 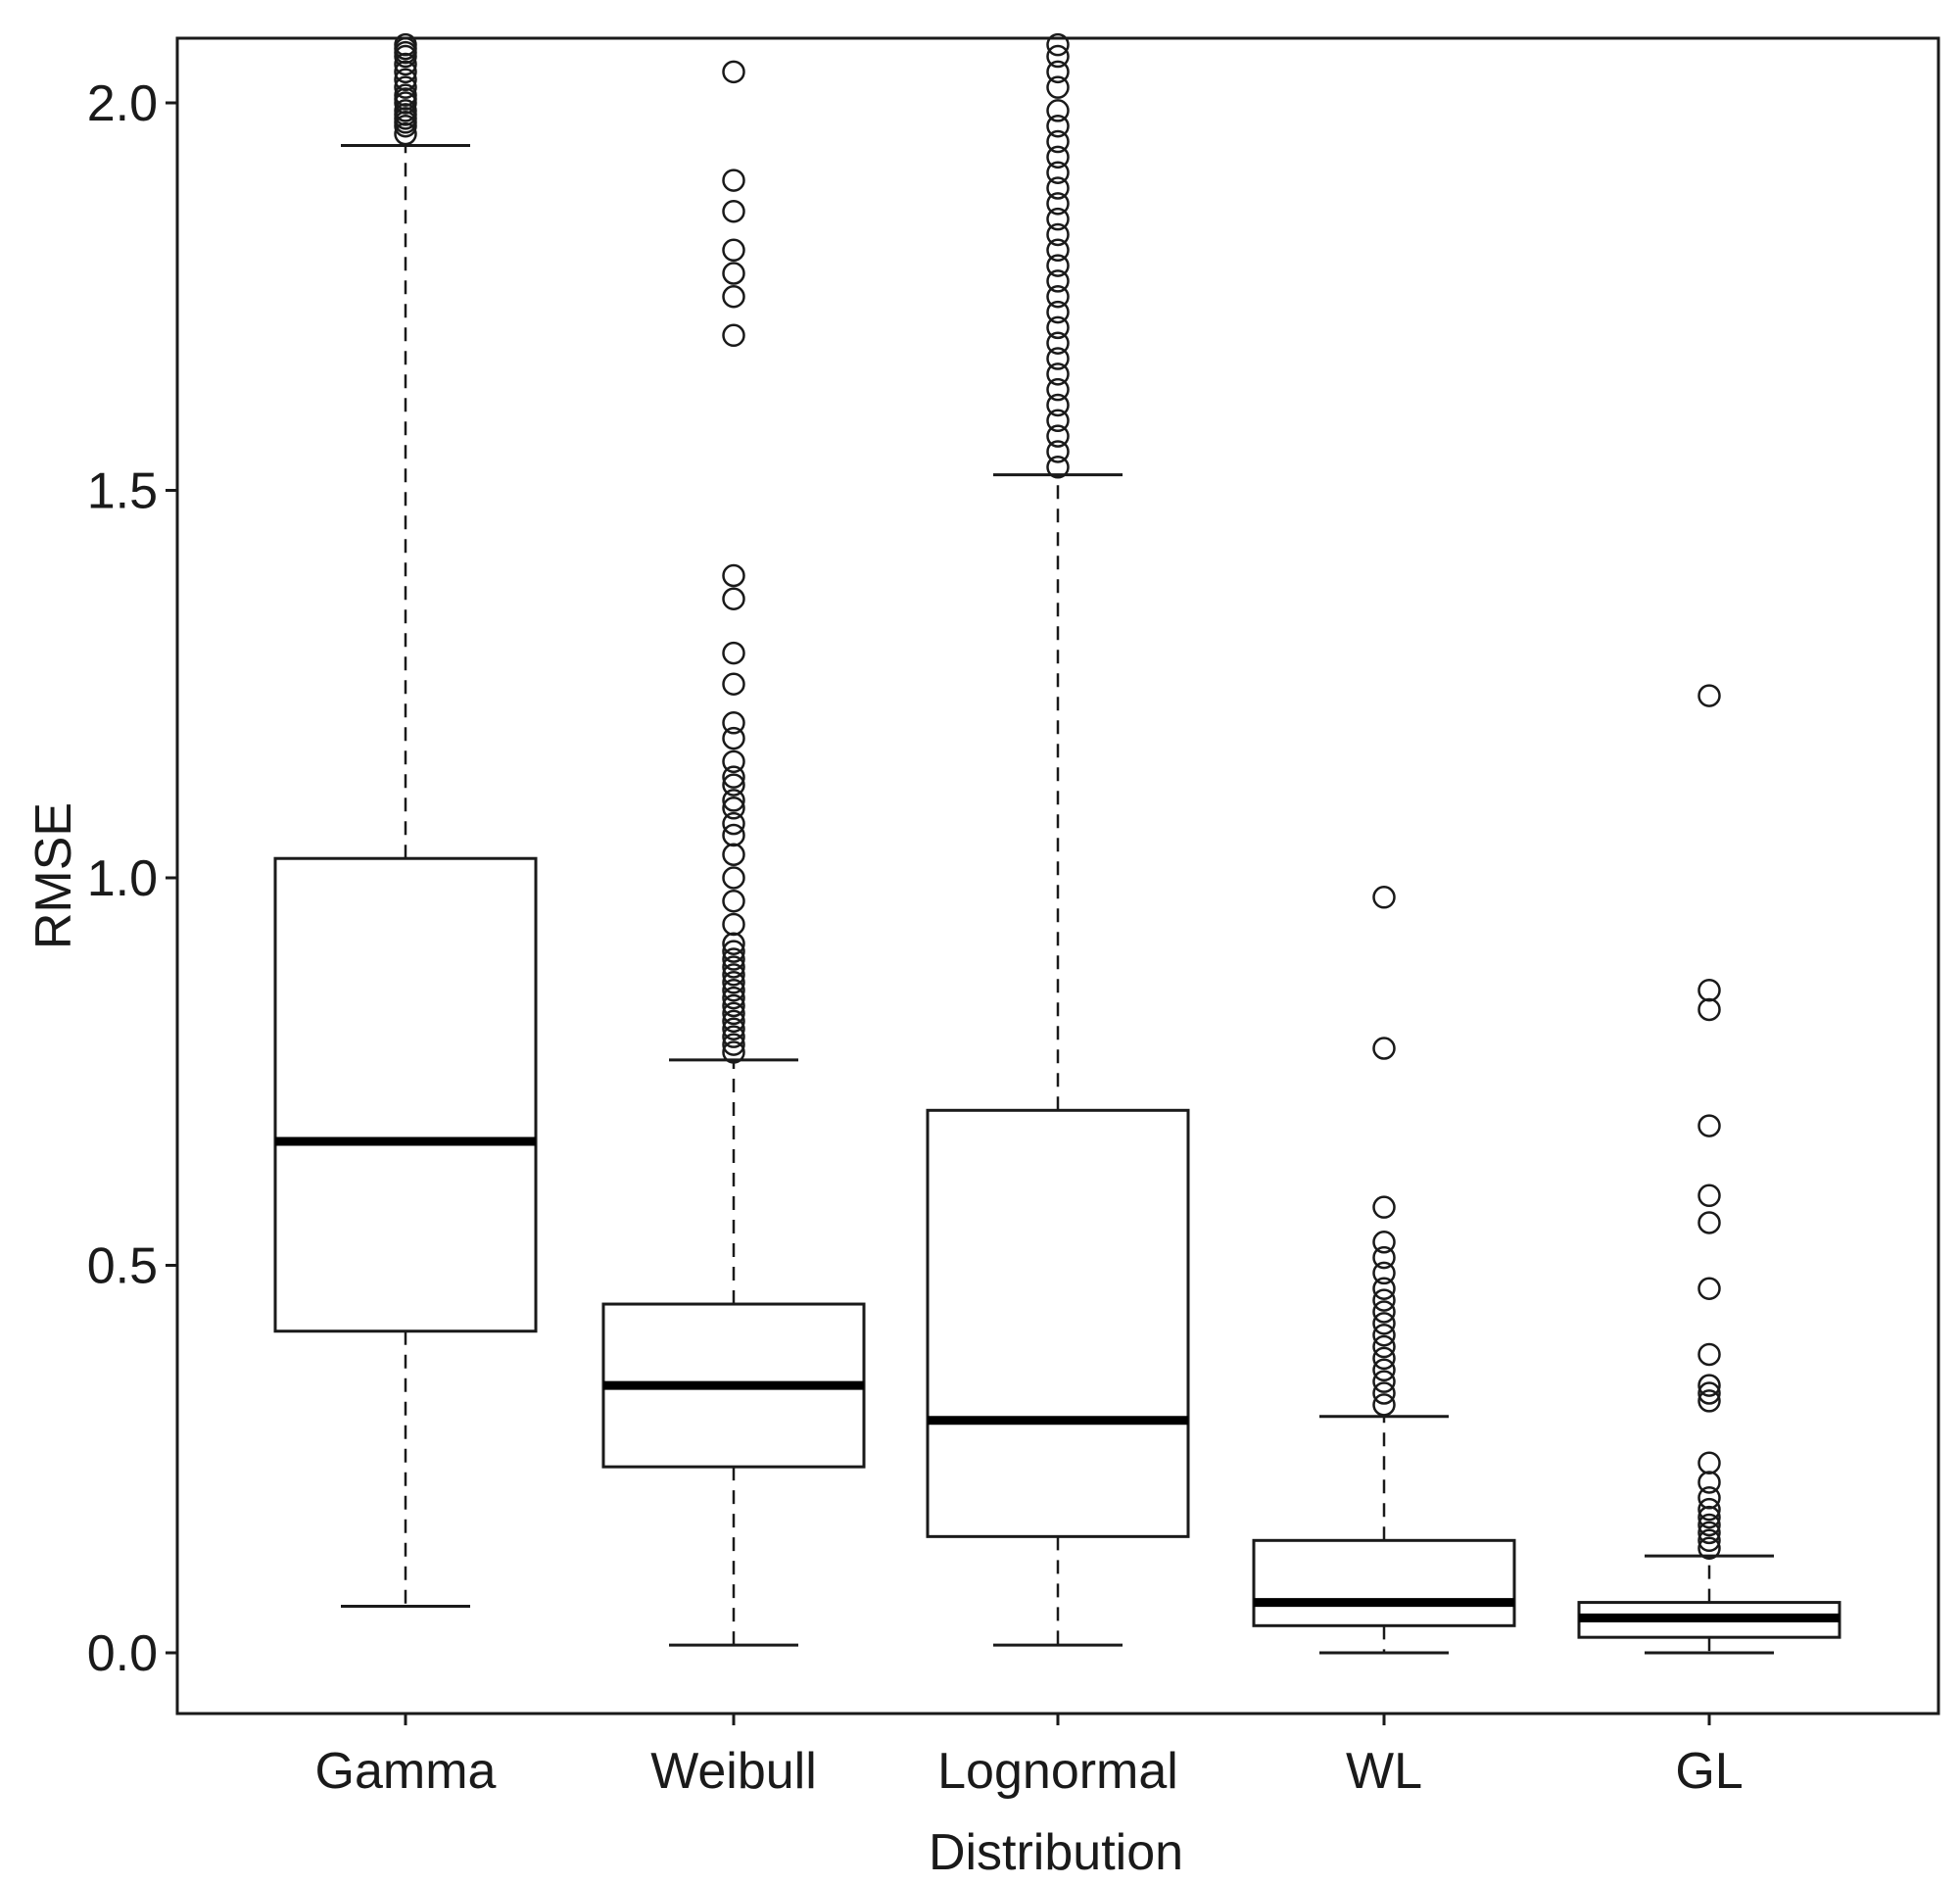 What do you see at coordinates (123, 878) in the screenshot?
I see `y-tick-label: 1.0` at bounding box center [123, 878].